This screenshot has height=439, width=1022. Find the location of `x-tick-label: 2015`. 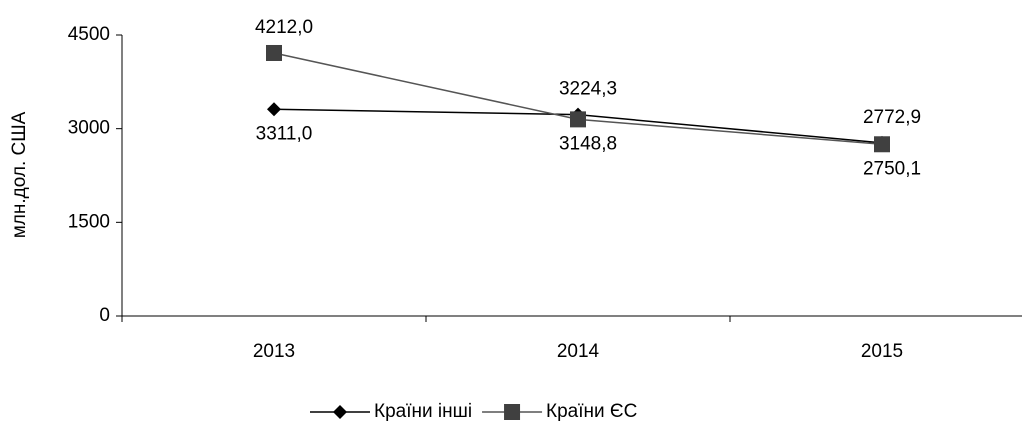

x-tick-label: 2015 is located at coordinates (882, 351).